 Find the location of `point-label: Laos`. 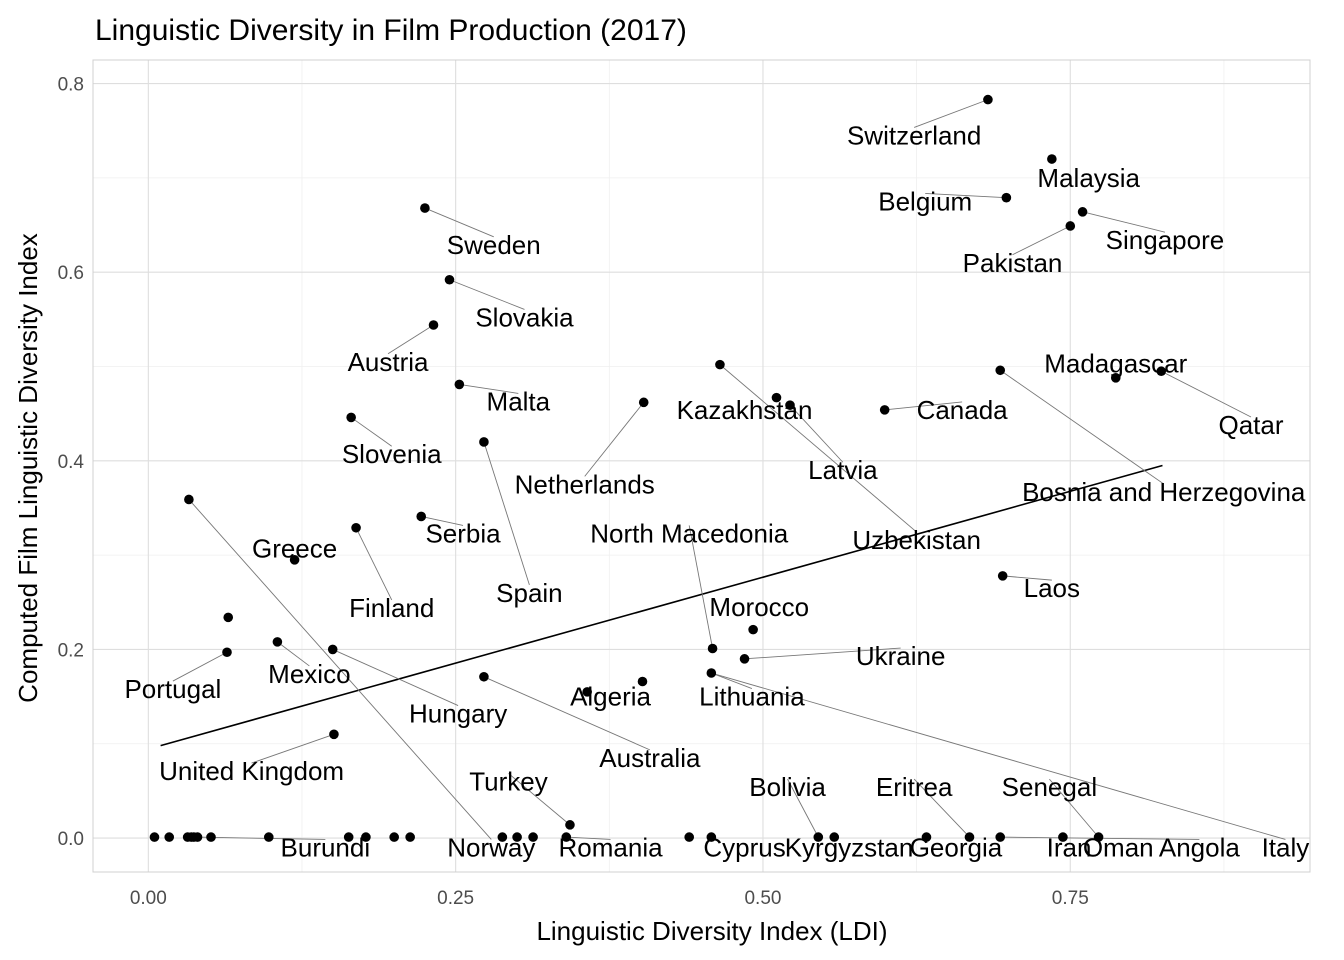

point-label: Laos is located at coordinates (1052, 588).